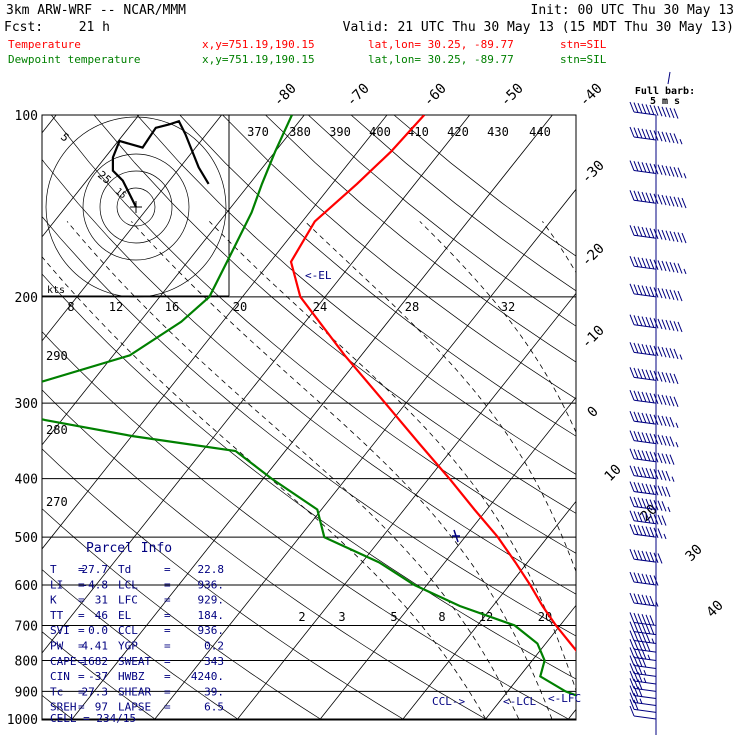 The width and height of the screenshot is (740, 740). What do you see at coordinates (633, 10) in the screenshot?
I see `init-time: Init: 00 UTC Thu 30 May 13` at bounding box center [633, 10].